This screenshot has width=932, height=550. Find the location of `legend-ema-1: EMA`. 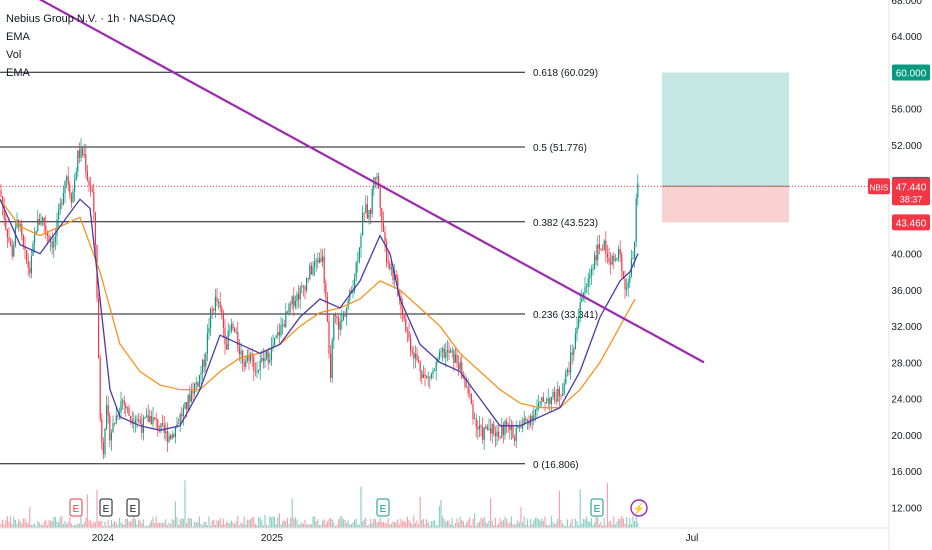

legend-ema-1: EMA is located at coordinates (18, 37).